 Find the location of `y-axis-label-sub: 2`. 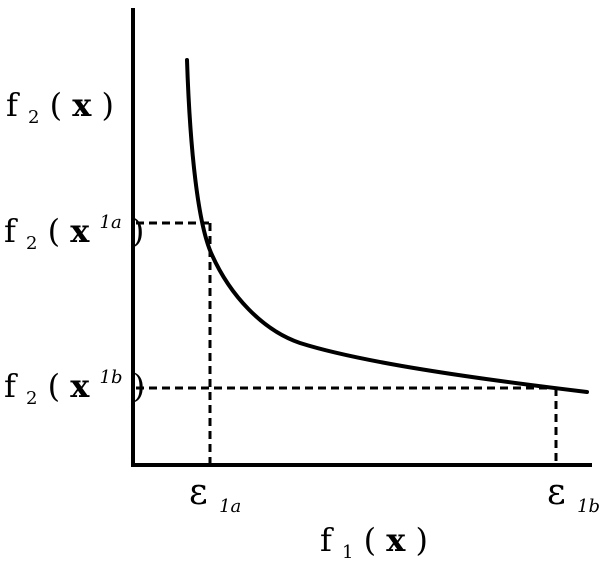

y-axis-label-sub: 2 is located at coordinates (33, 117).